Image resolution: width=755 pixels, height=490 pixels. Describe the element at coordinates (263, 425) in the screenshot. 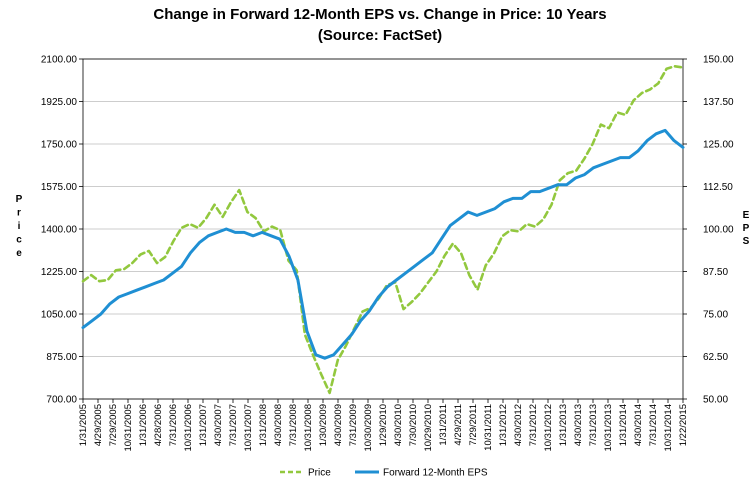

I see `x-tick-label: 1/31/2008` at that location.